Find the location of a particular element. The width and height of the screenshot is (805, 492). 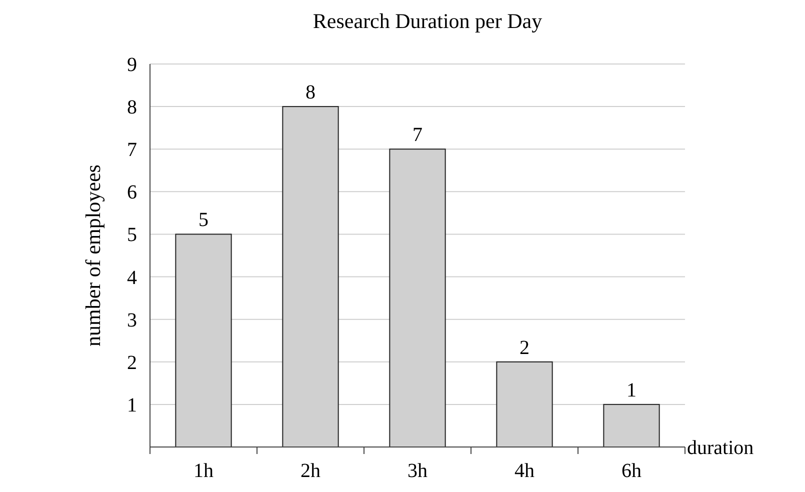

y-tick-label: 1 is located at coordinates (132, 405).